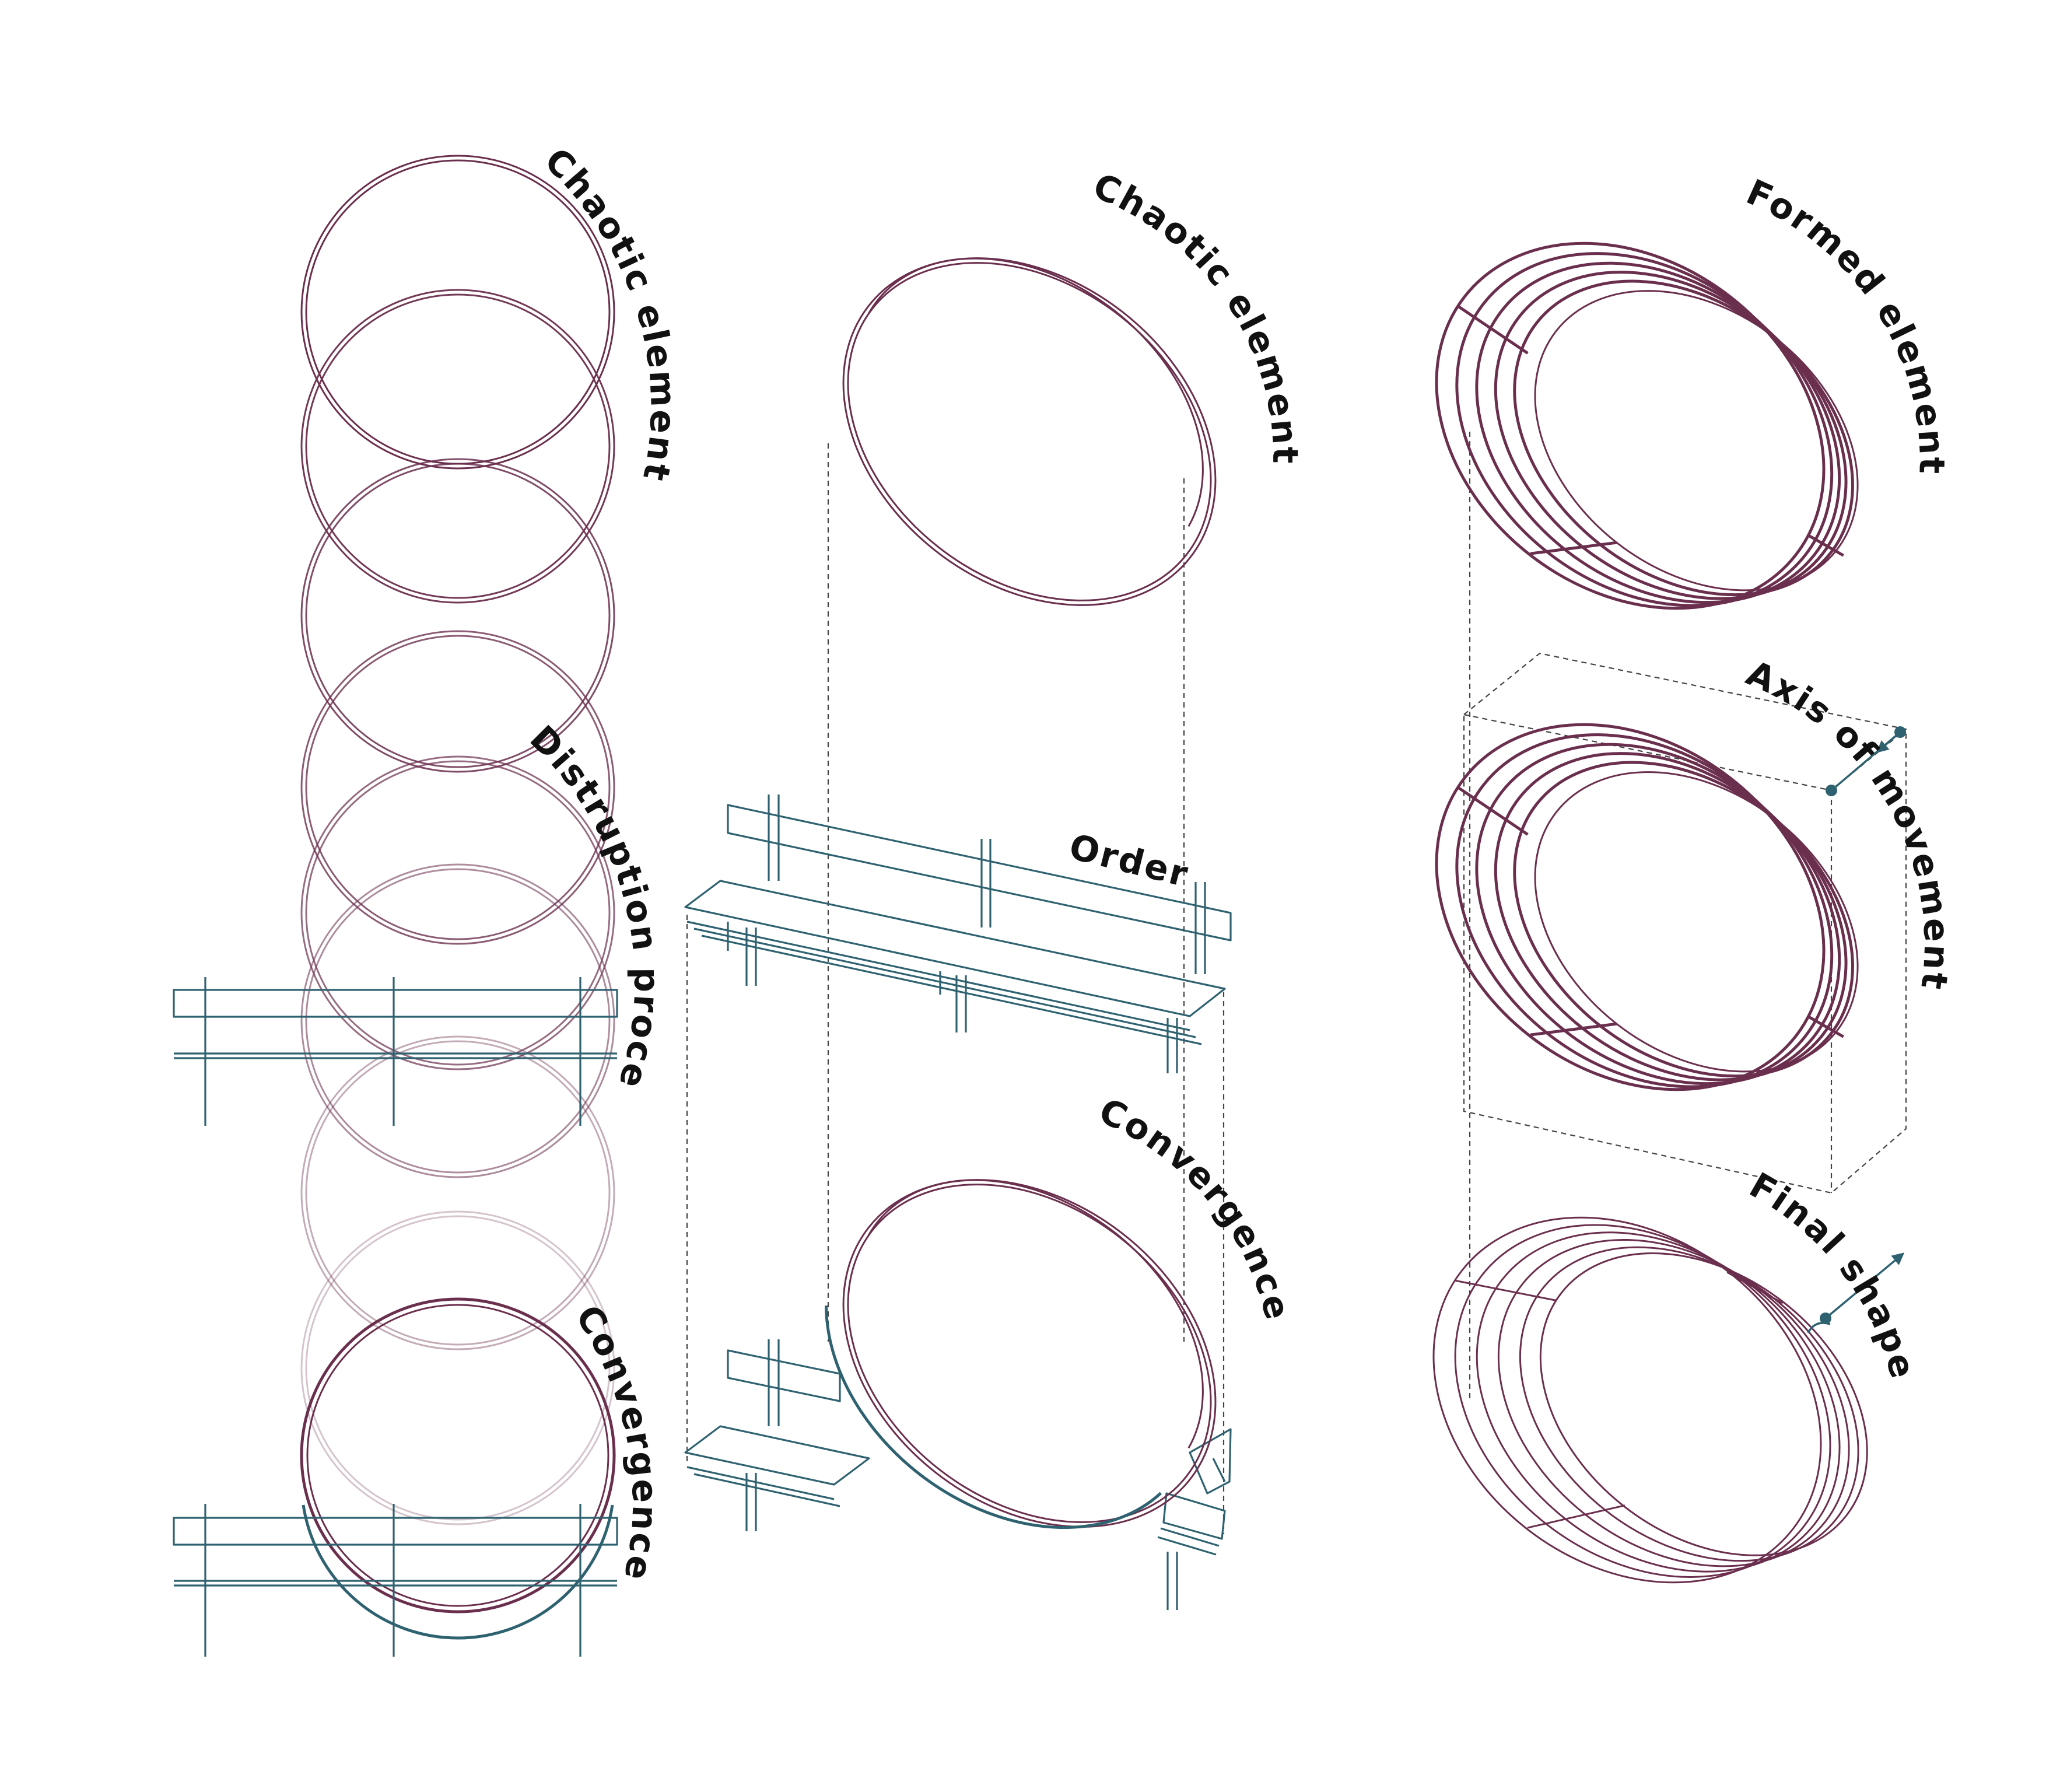 Image resolution: width=2067 pixels, height=1792 pixels. What do you see at coordinates (458, 897) in the screenshot?
I see `ring-stack` at bounding box center [458, 897].